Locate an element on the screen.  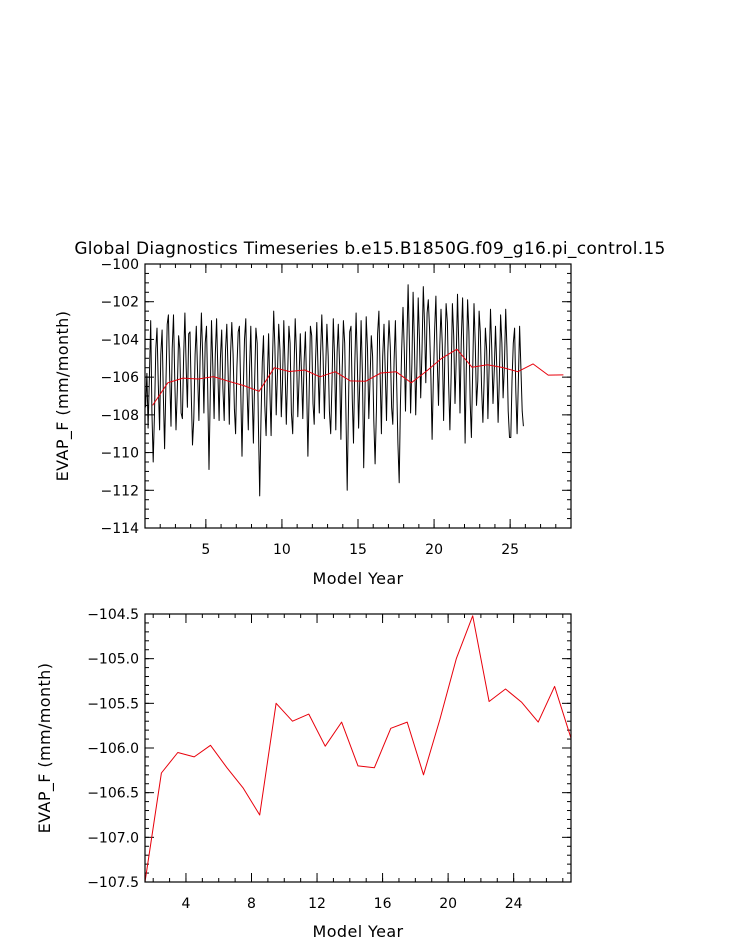
y-tick-label: −112 is located at coordinates (120, 491).